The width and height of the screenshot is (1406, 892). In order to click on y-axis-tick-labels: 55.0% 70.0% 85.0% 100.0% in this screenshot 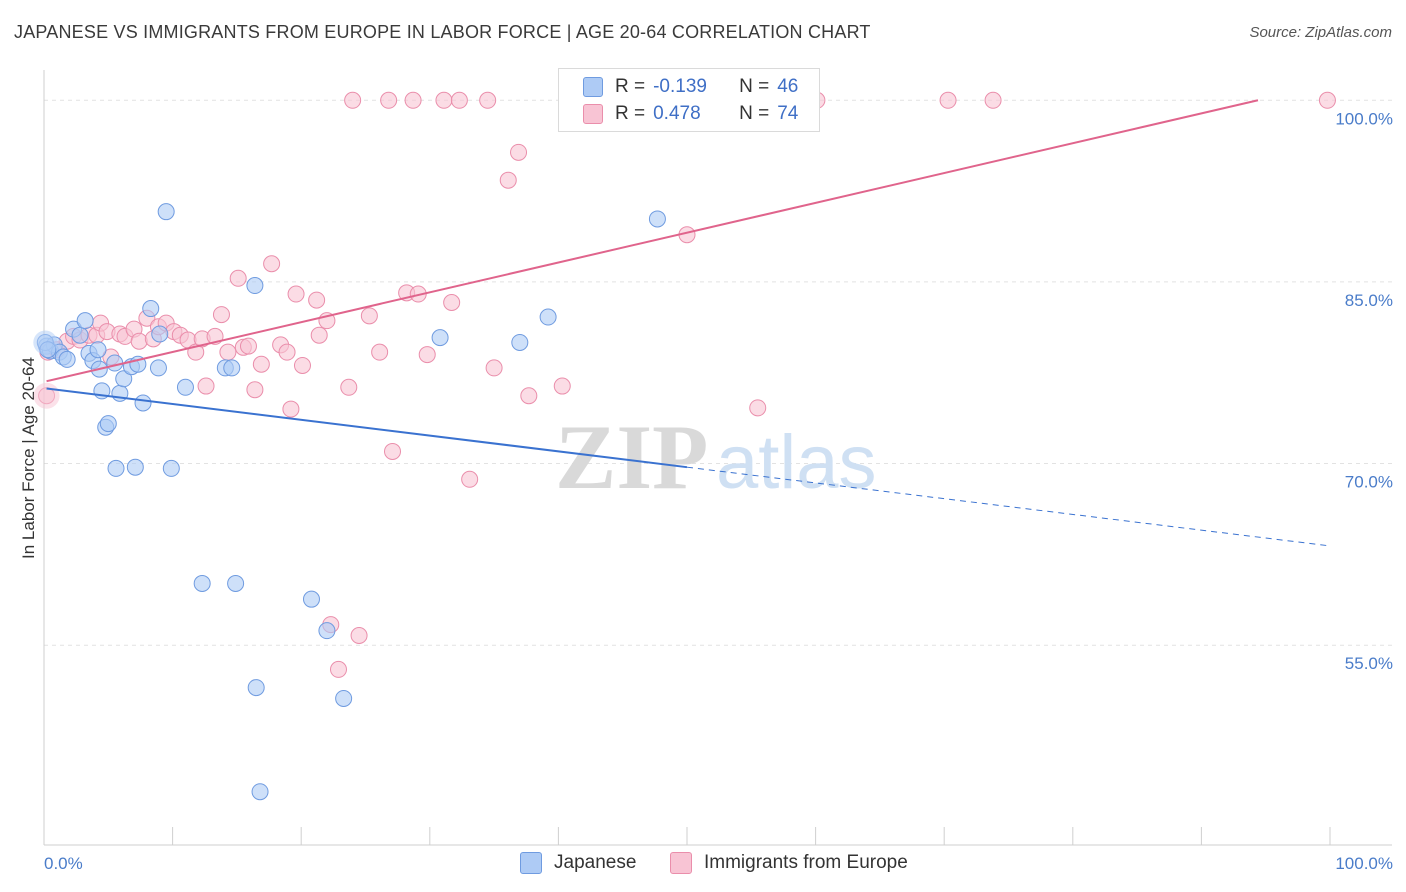, I will do `click(1364, 391)`.